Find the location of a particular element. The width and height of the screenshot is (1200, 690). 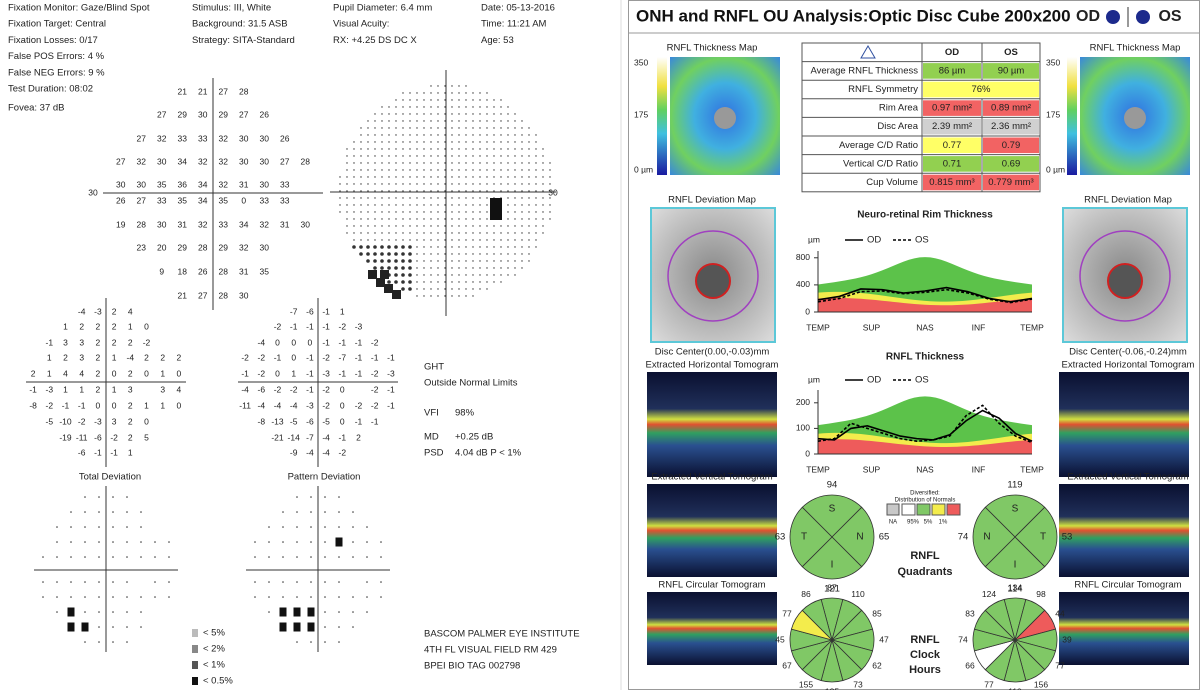

column-header: OD is located at coordinates (952, 52).